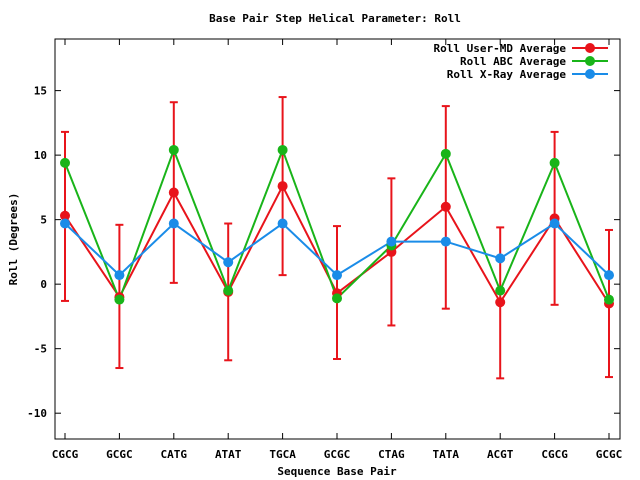  Describe the element at coordinates (43, 220) in the screenshot. I see `y-tick-label: 5` at that location.